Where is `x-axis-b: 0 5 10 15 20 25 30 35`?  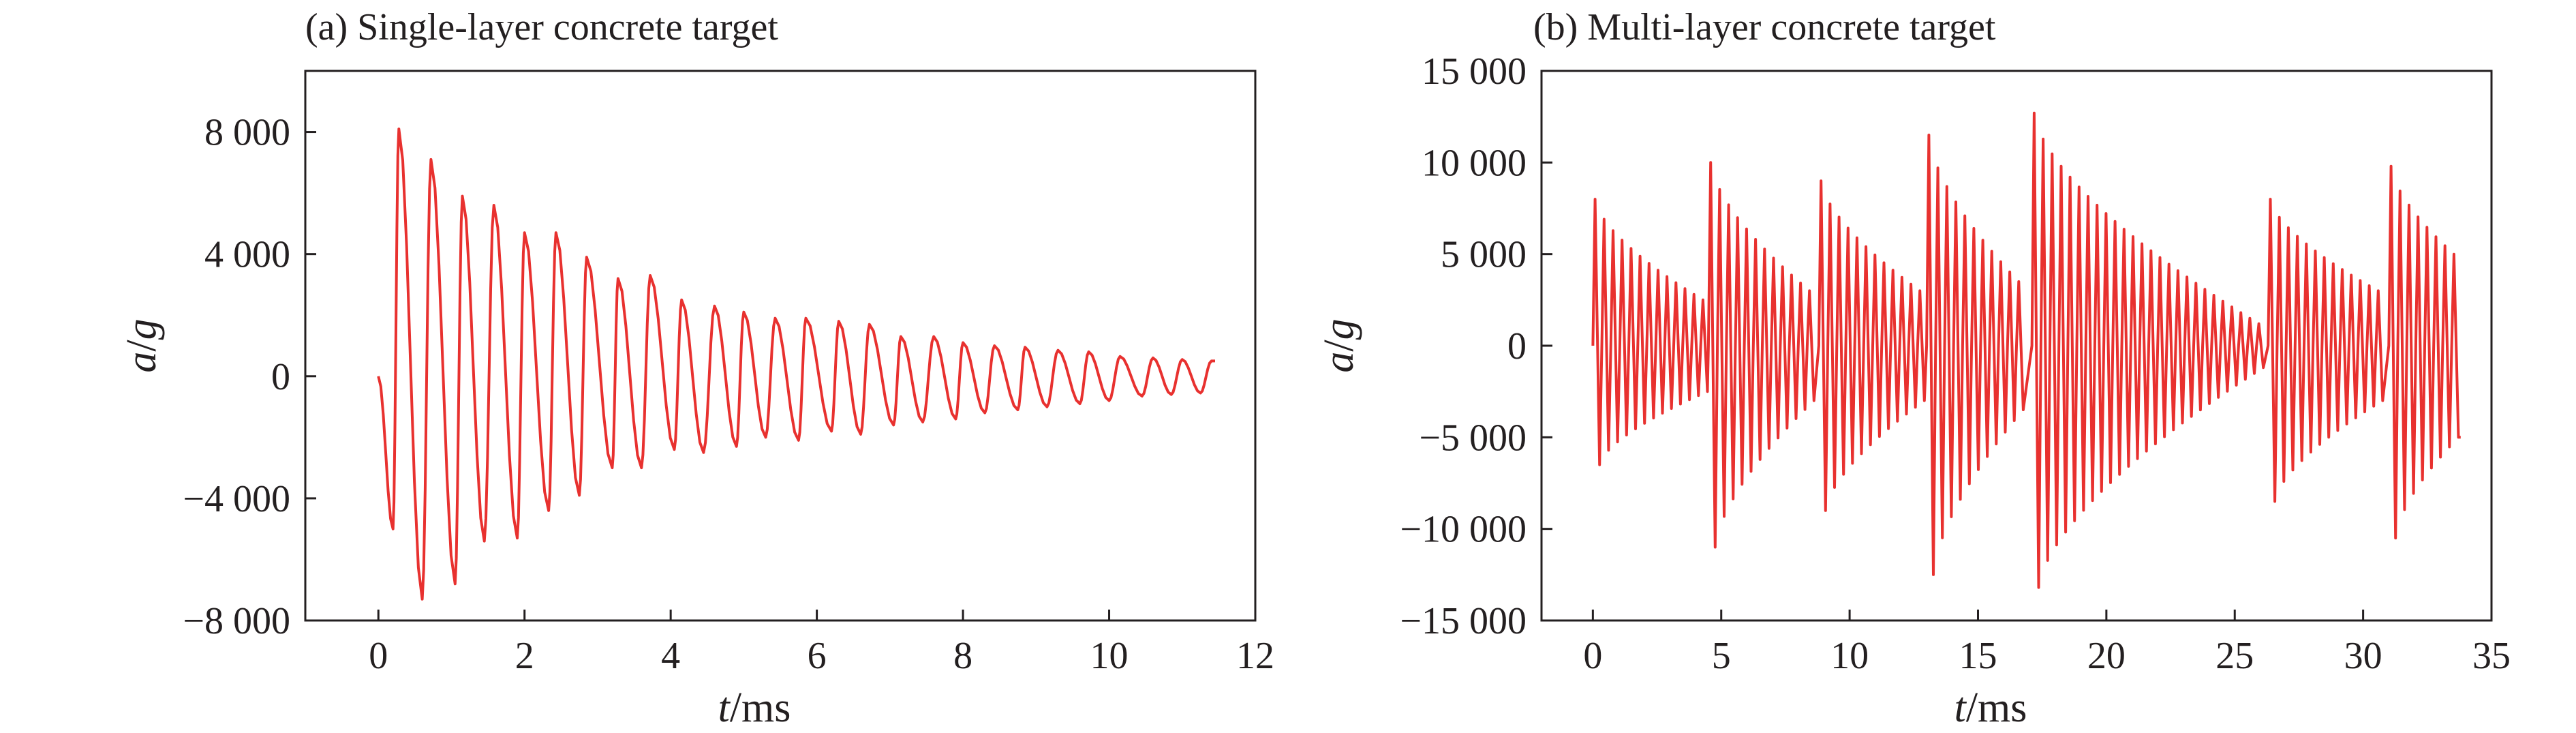
x-axis-b: 0 5 10 15 20 25 30 35 is located at coordinates (2047, 643).